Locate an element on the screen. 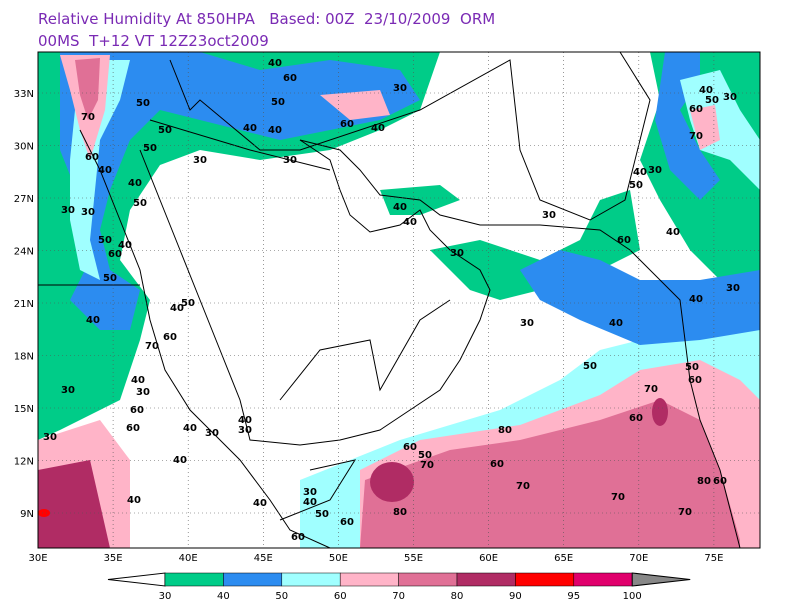  lon-label: 35E is located at coordinates (113, 558).